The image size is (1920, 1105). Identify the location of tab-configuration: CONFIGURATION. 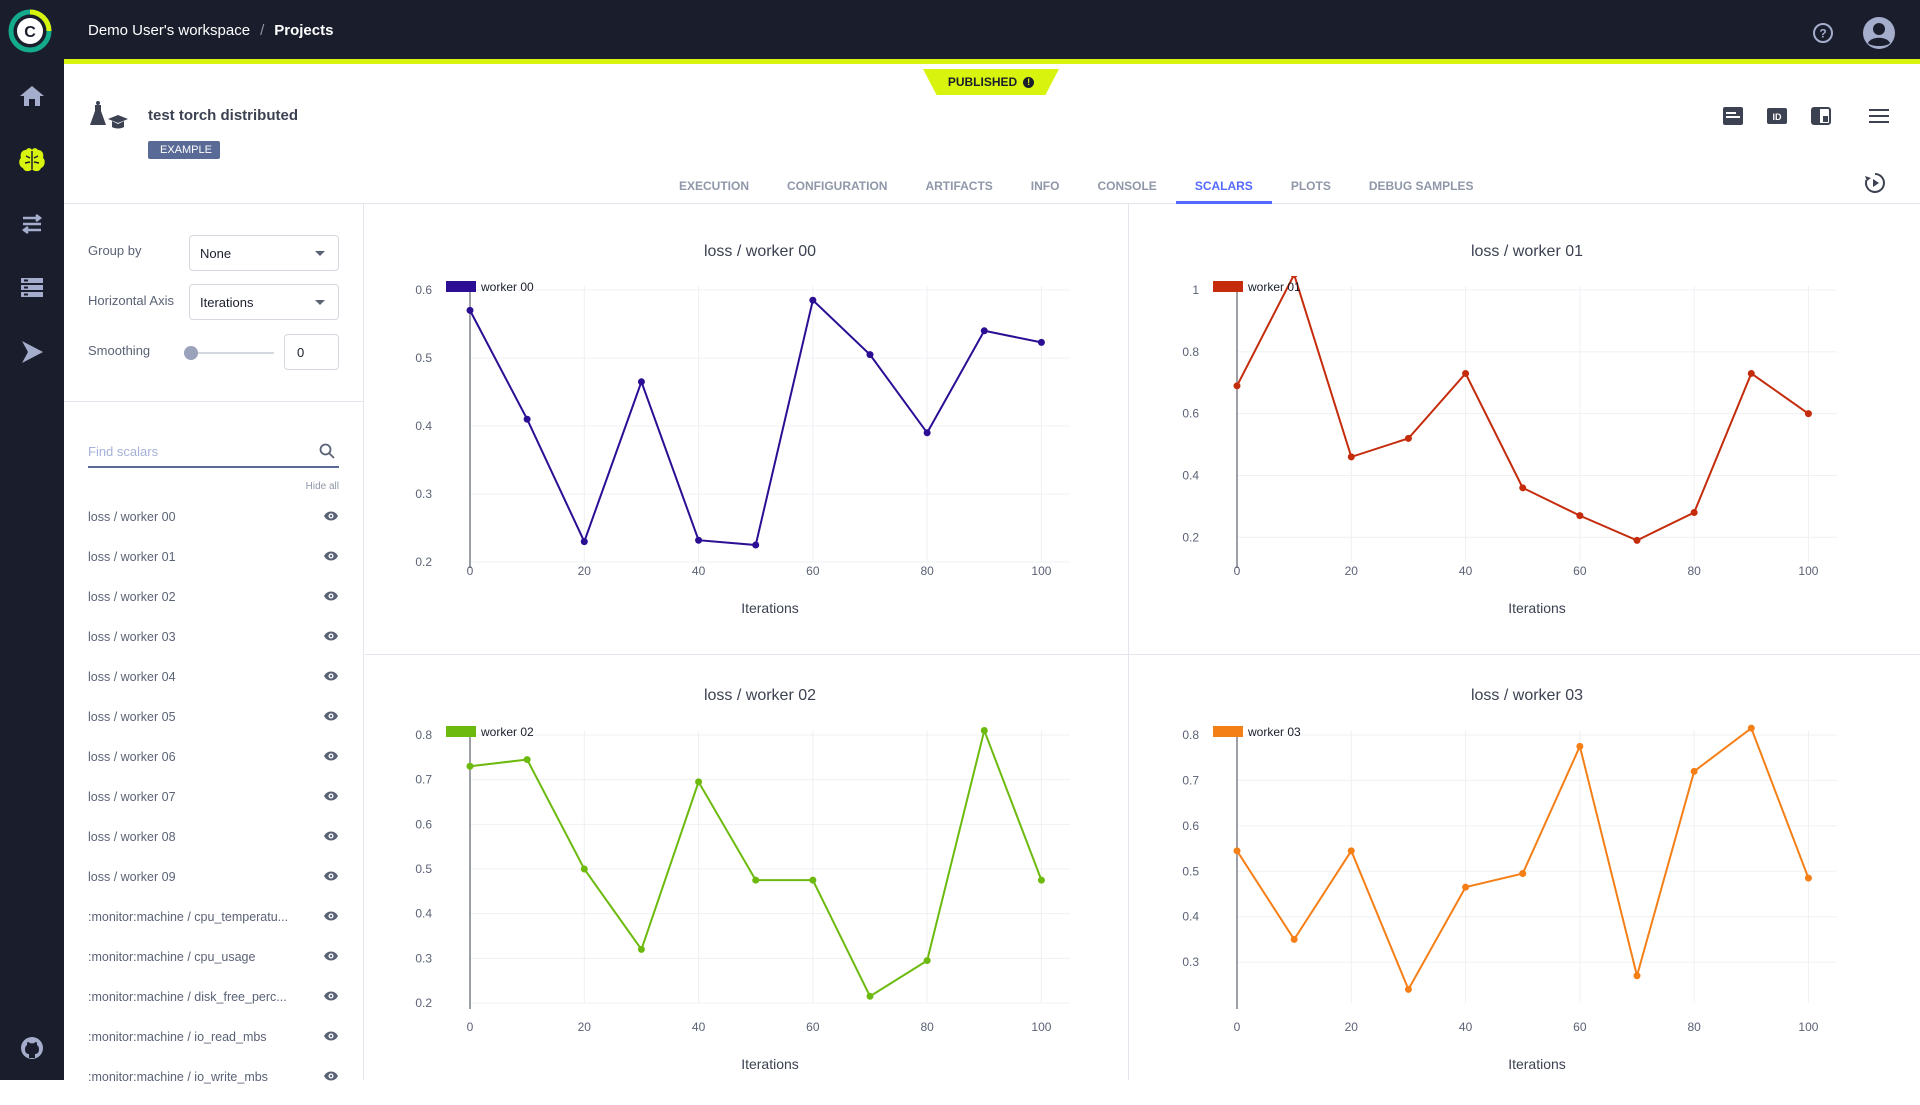
(837, 186).